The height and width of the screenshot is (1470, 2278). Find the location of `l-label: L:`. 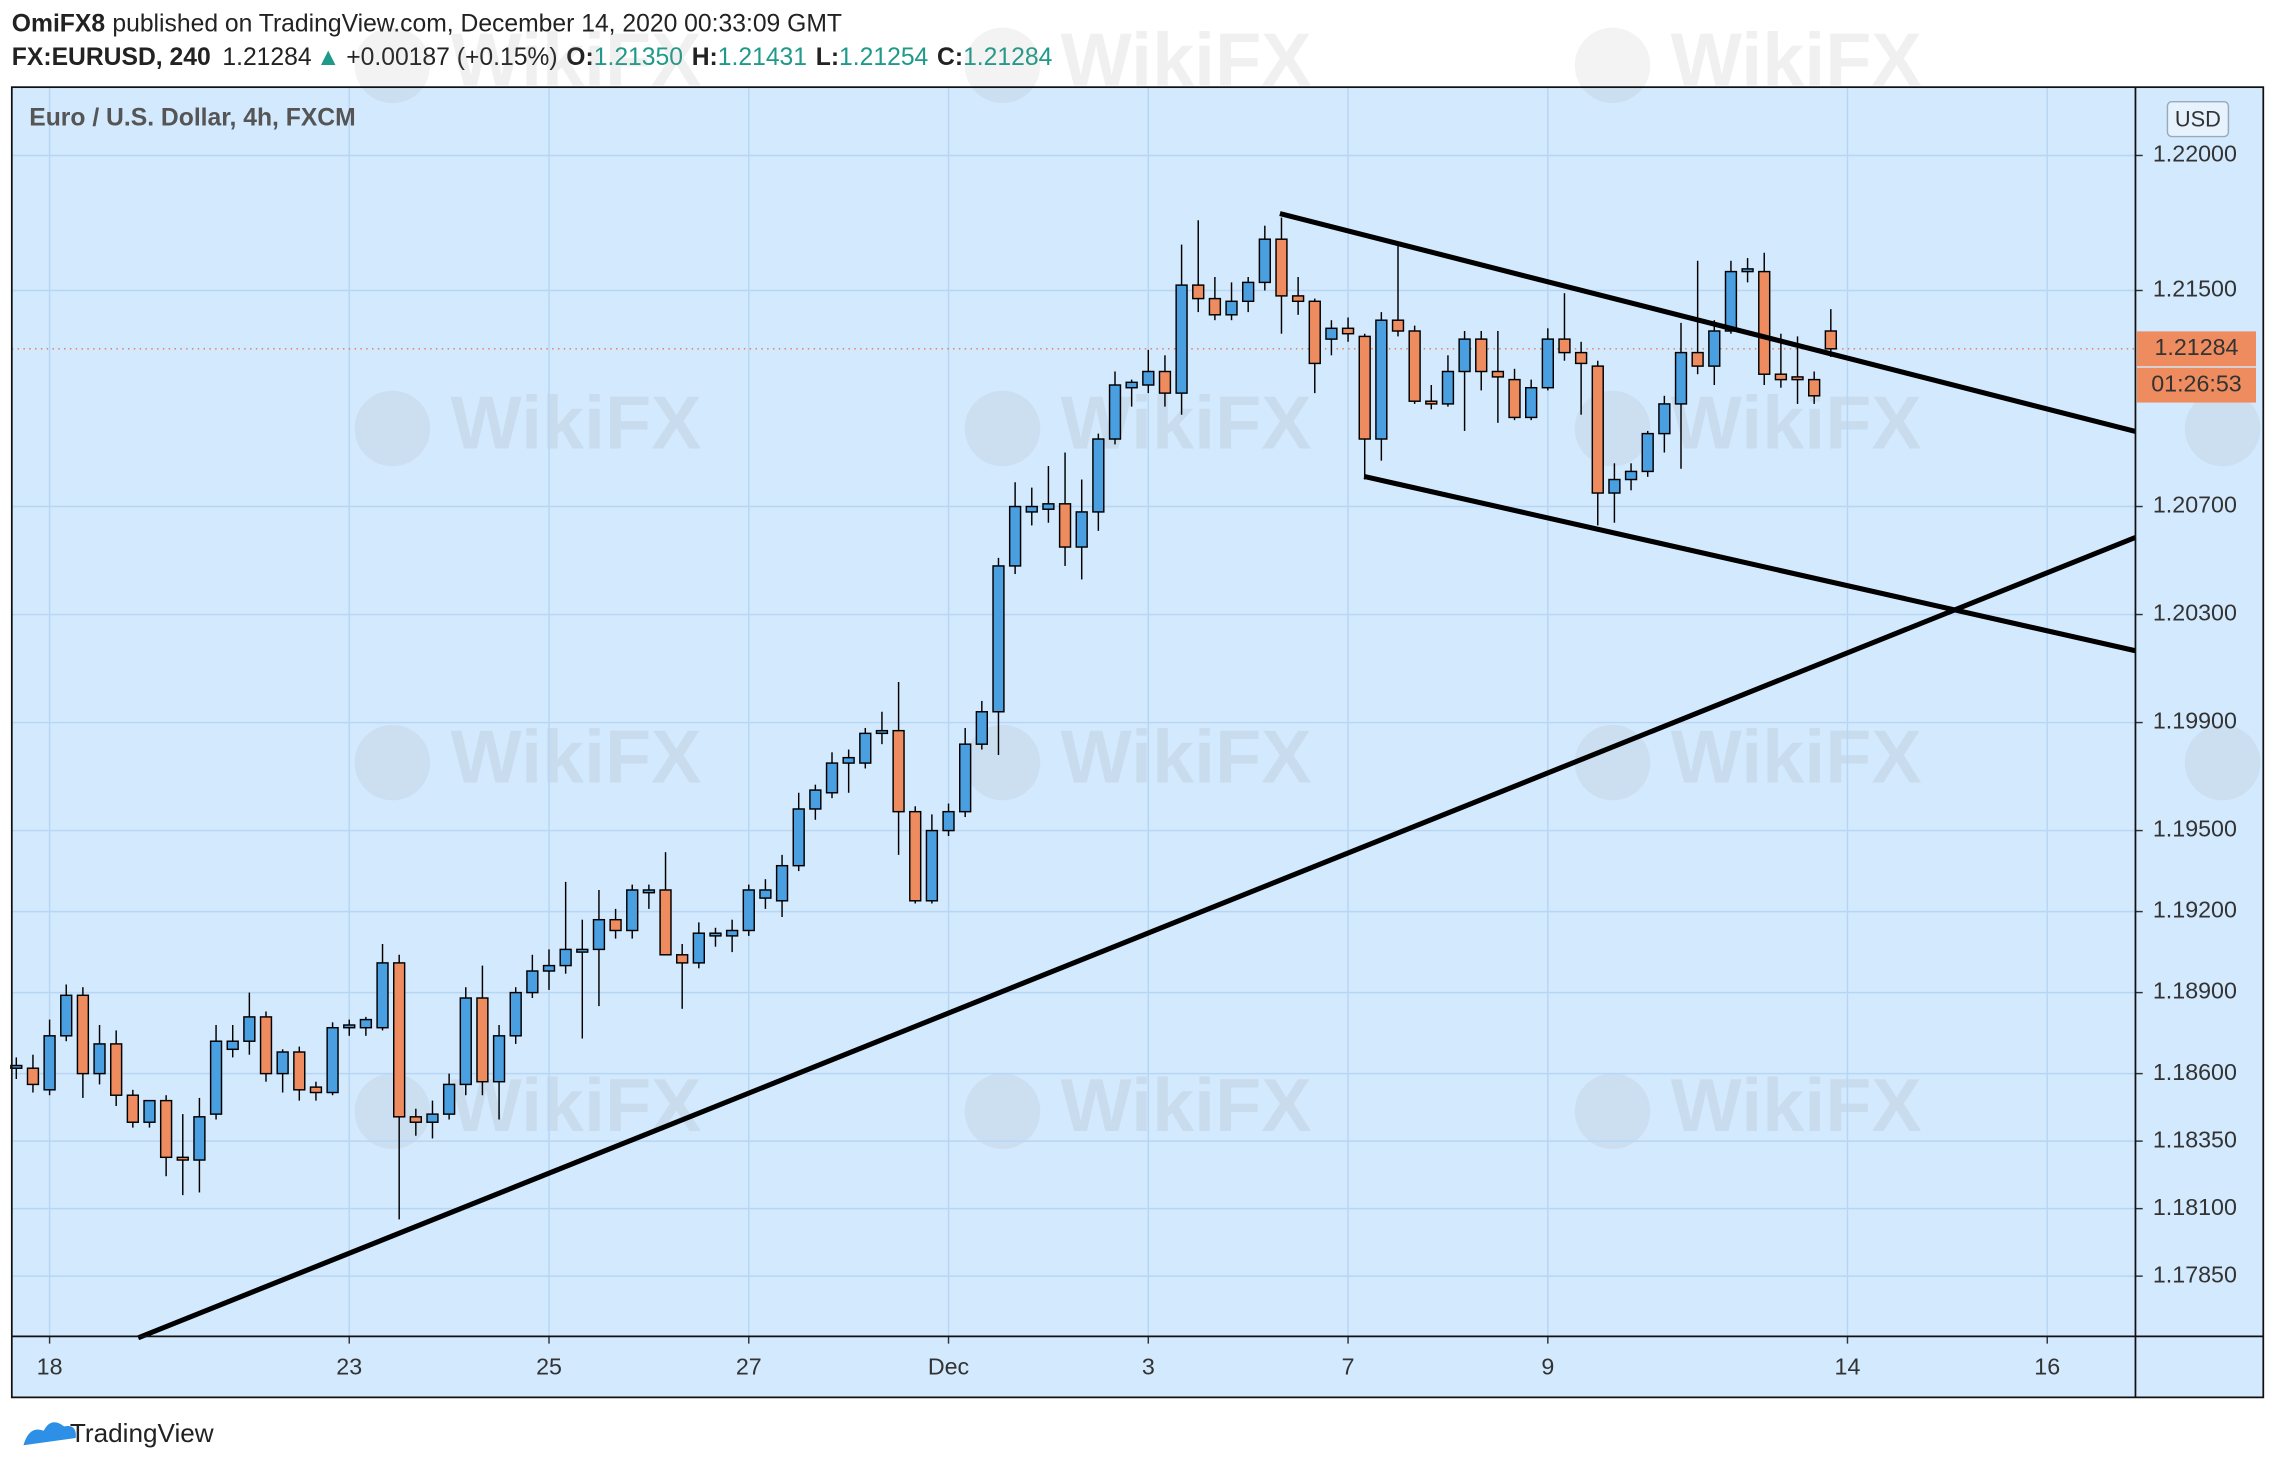

l-label: L: is located at coordinates (827, 57).